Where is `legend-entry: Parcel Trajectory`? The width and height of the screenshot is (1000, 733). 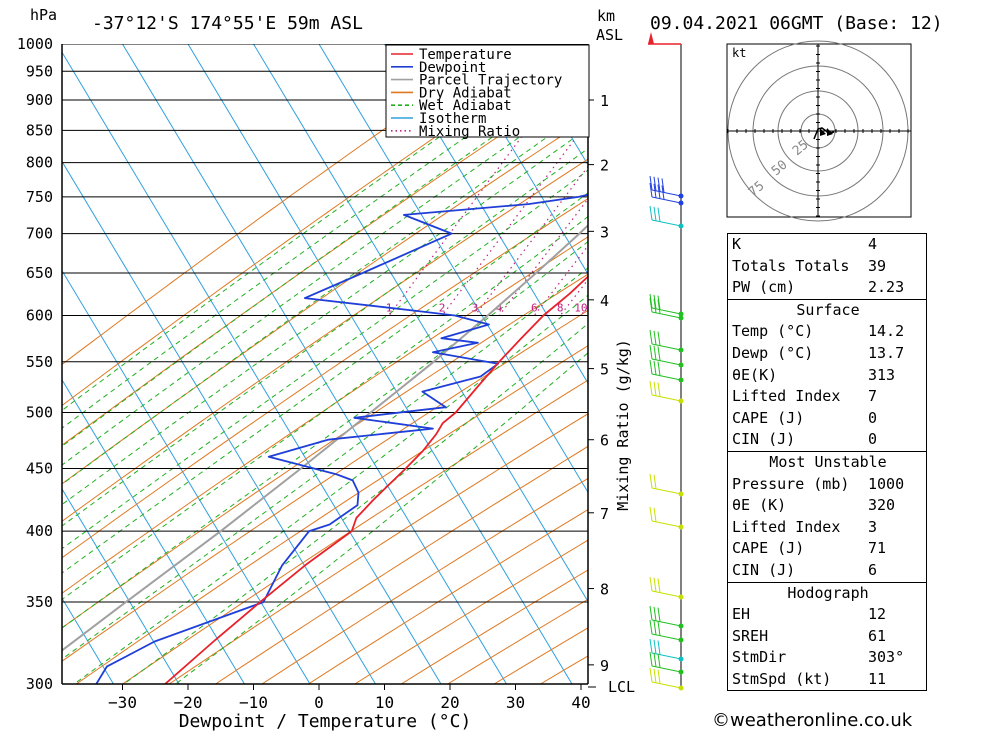 legend-entry: Parcel Trajectory is located at coordinates (490, 81).